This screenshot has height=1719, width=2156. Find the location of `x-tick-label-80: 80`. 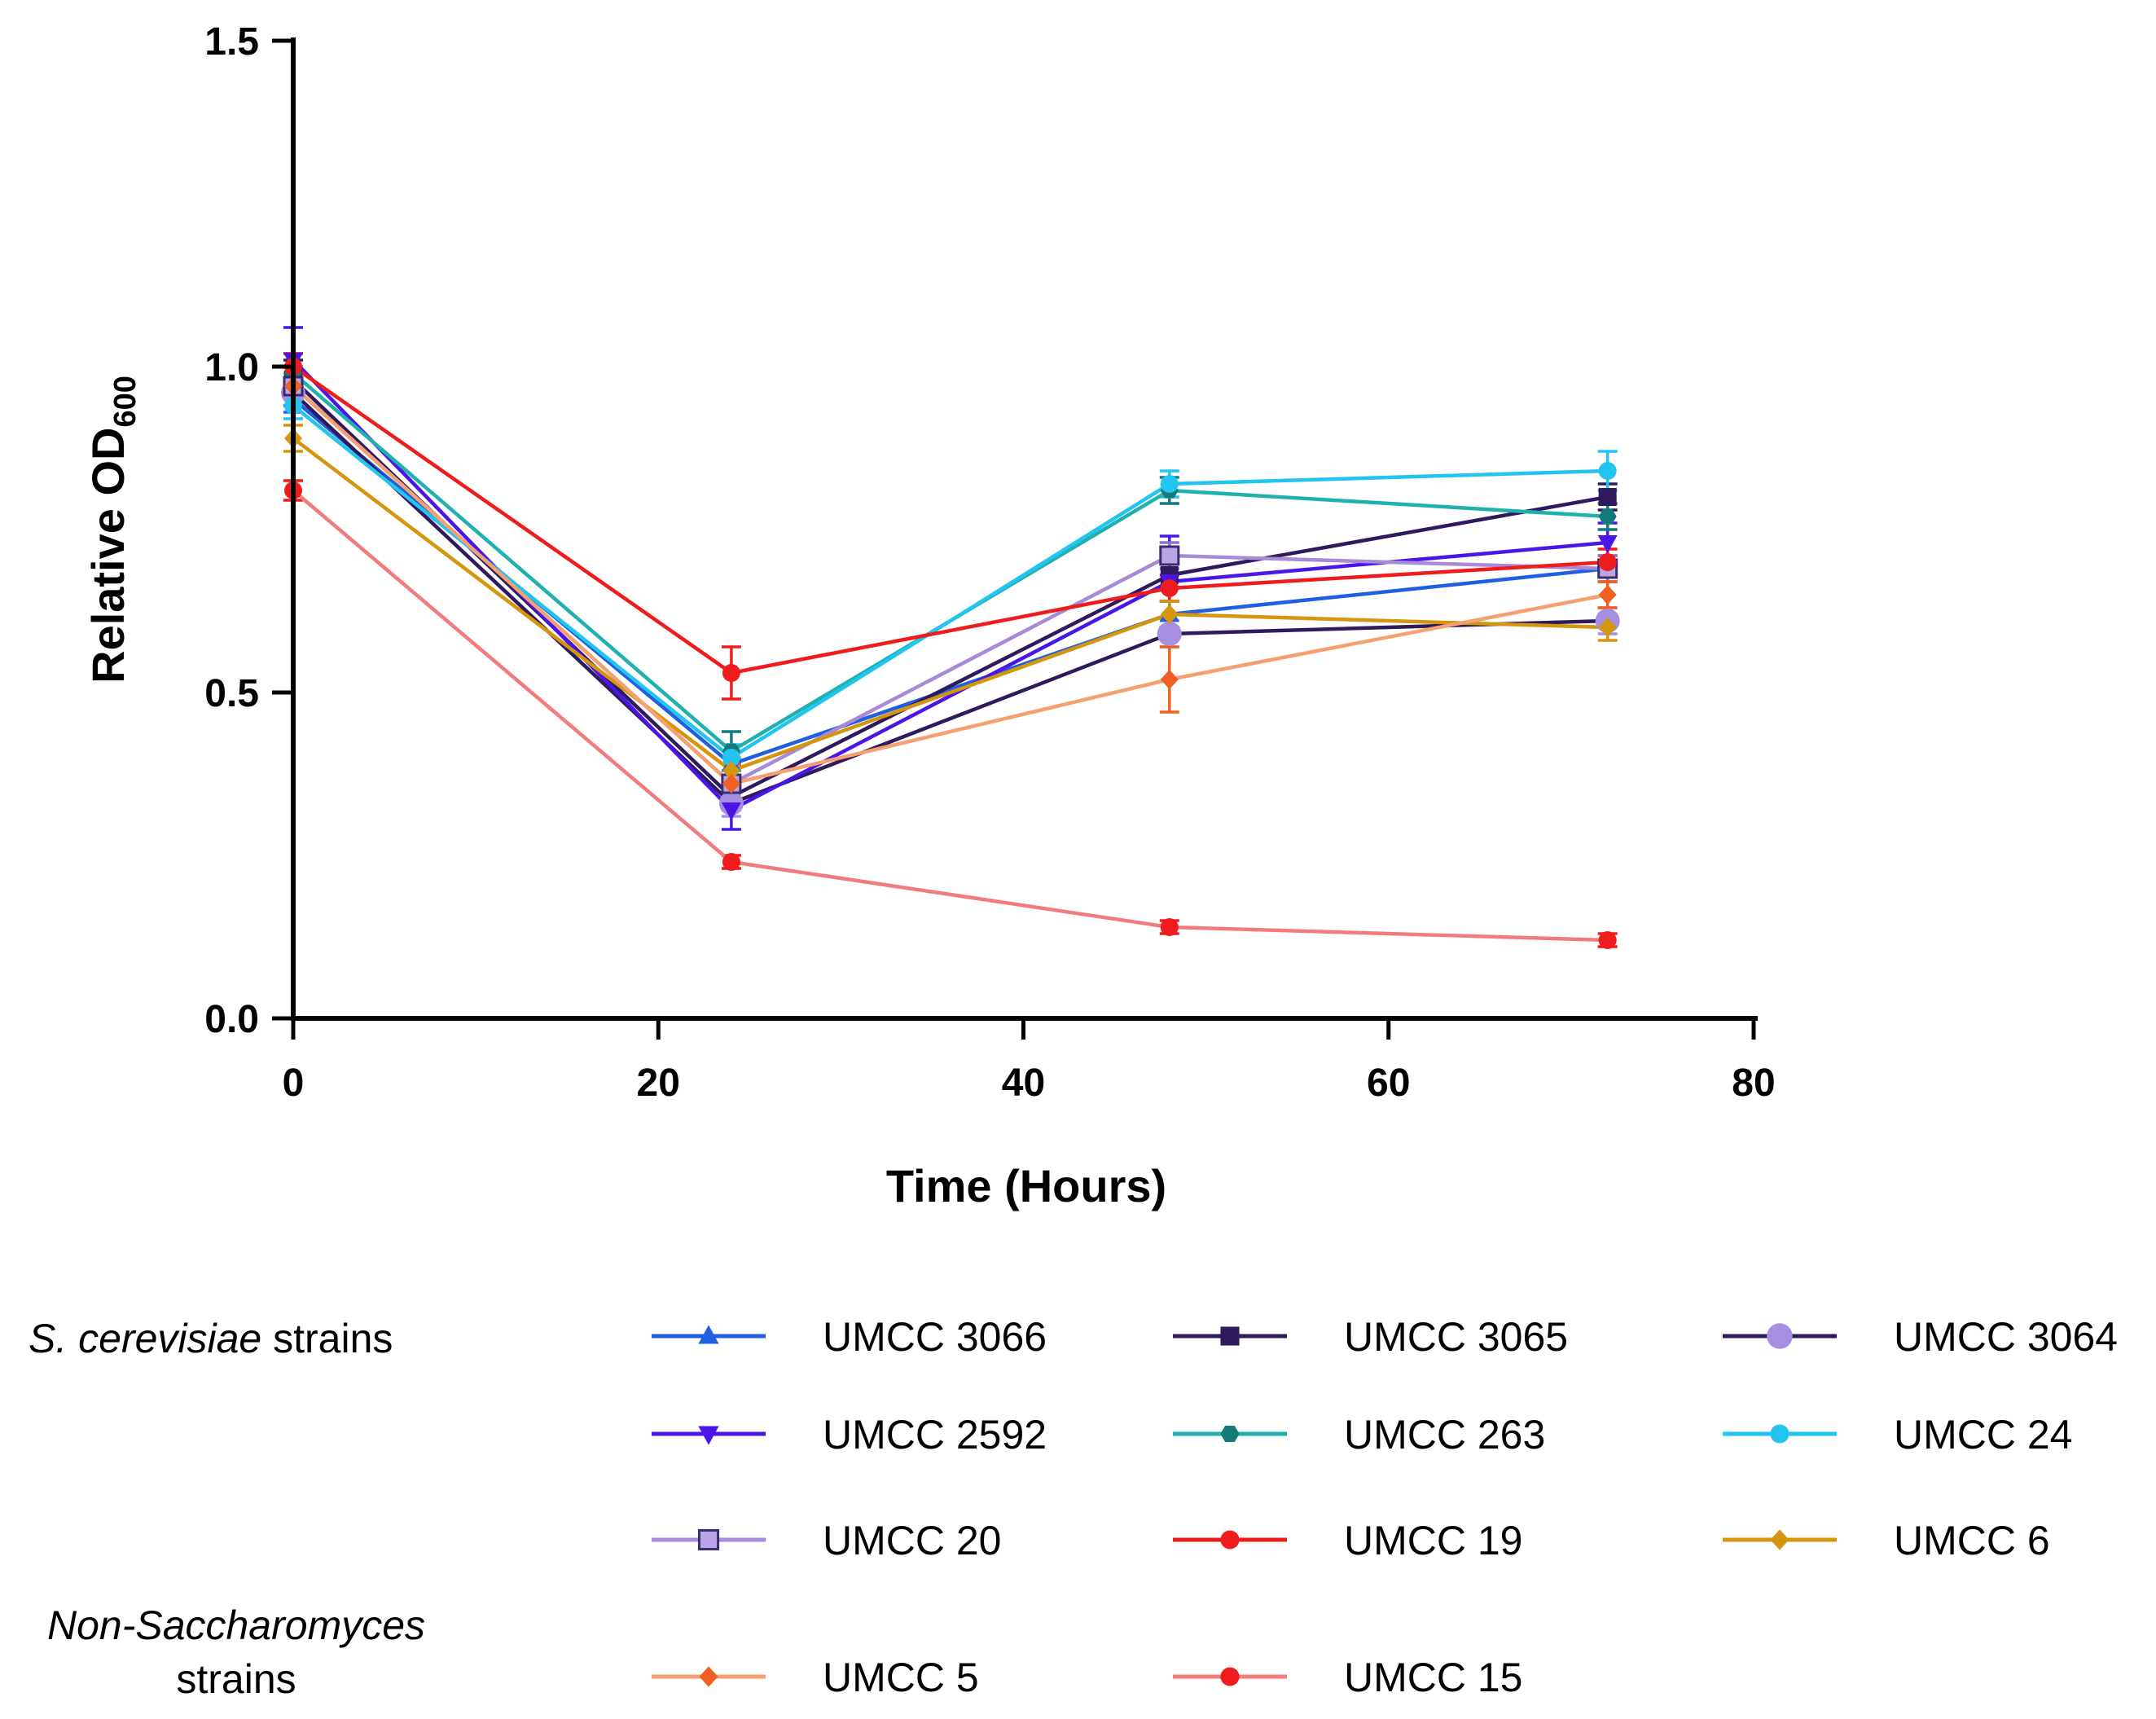

x-tick-label-80: 80 is located at coordinates (1753, 1083).